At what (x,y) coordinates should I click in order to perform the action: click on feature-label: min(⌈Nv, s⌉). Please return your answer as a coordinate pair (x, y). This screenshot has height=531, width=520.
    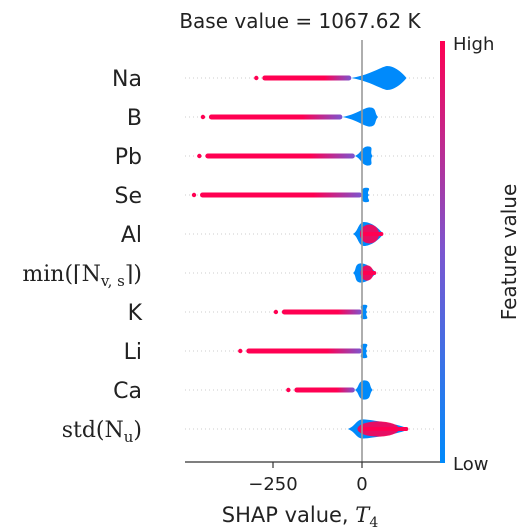
    Looking at the image, I should click on (82, 276).